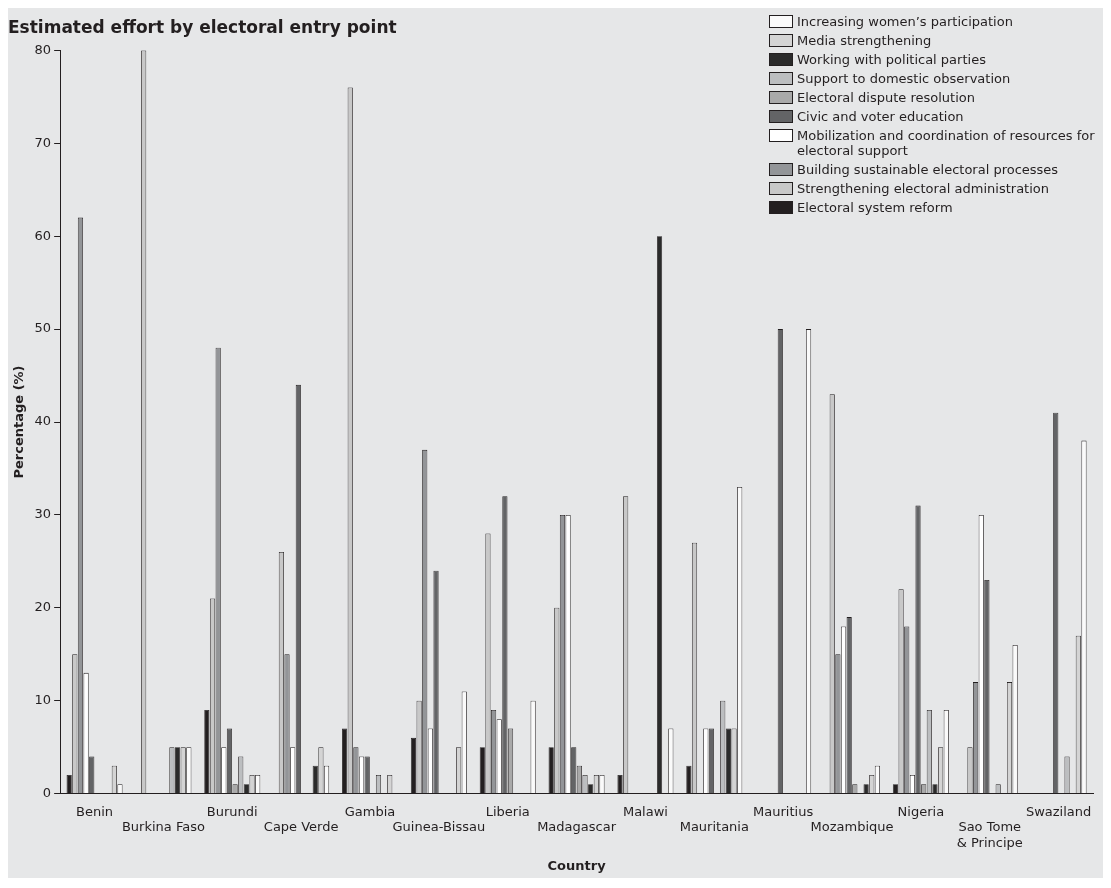 Image resolution: width=1111 pixels, height=888 pixels. Describe the element at coordinates (43, 142) in the screenshot. I see `y-tick-label: 70` at that location.